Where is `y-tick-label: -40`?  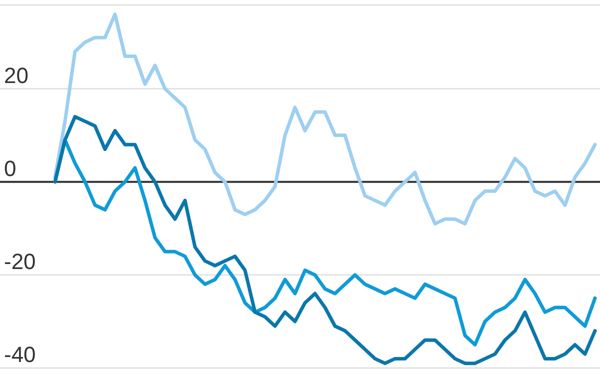
y-tick-label: -40 is located at coordinates (20, 354).